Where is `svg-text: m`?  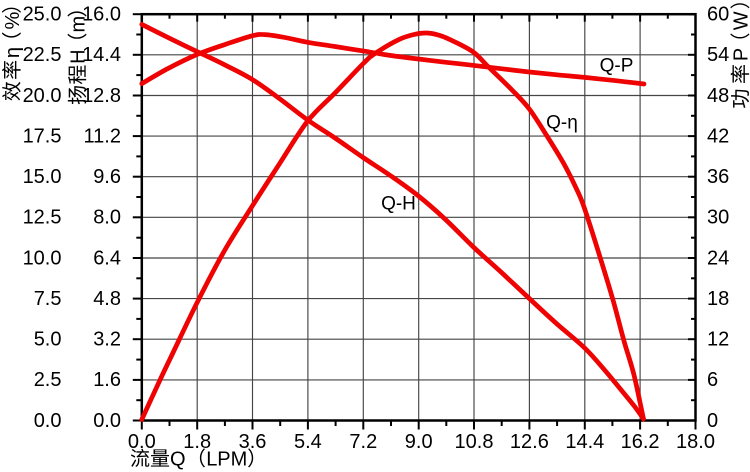 svg-text: m is located at coordinates (79, 24).